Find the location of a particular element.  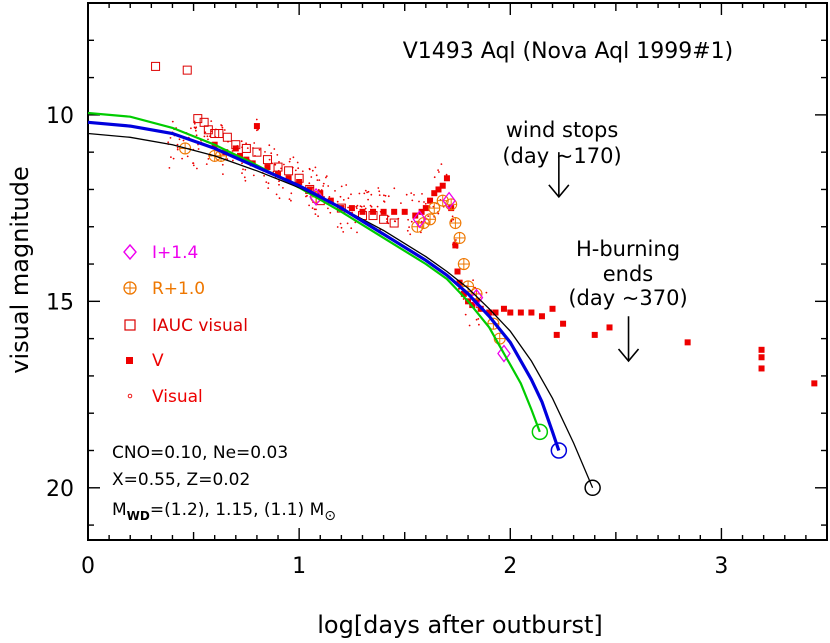

hburn-note-line3: (day ~370) is located at coordinates (627, 298).